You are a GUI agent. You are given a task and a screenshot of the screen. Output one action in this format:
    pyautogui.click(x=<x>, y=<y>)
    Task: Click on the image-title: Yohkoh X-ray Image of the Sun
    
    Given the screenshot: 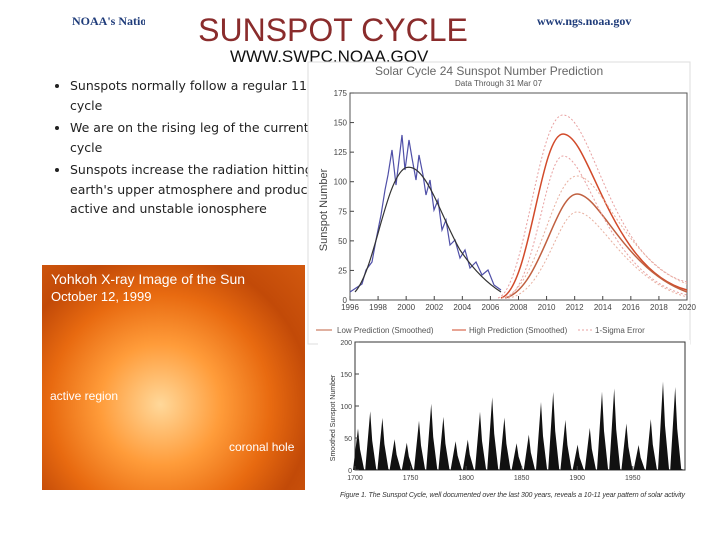 What is the action you would take?
    pyautogui.click(x=148, y=279)
    